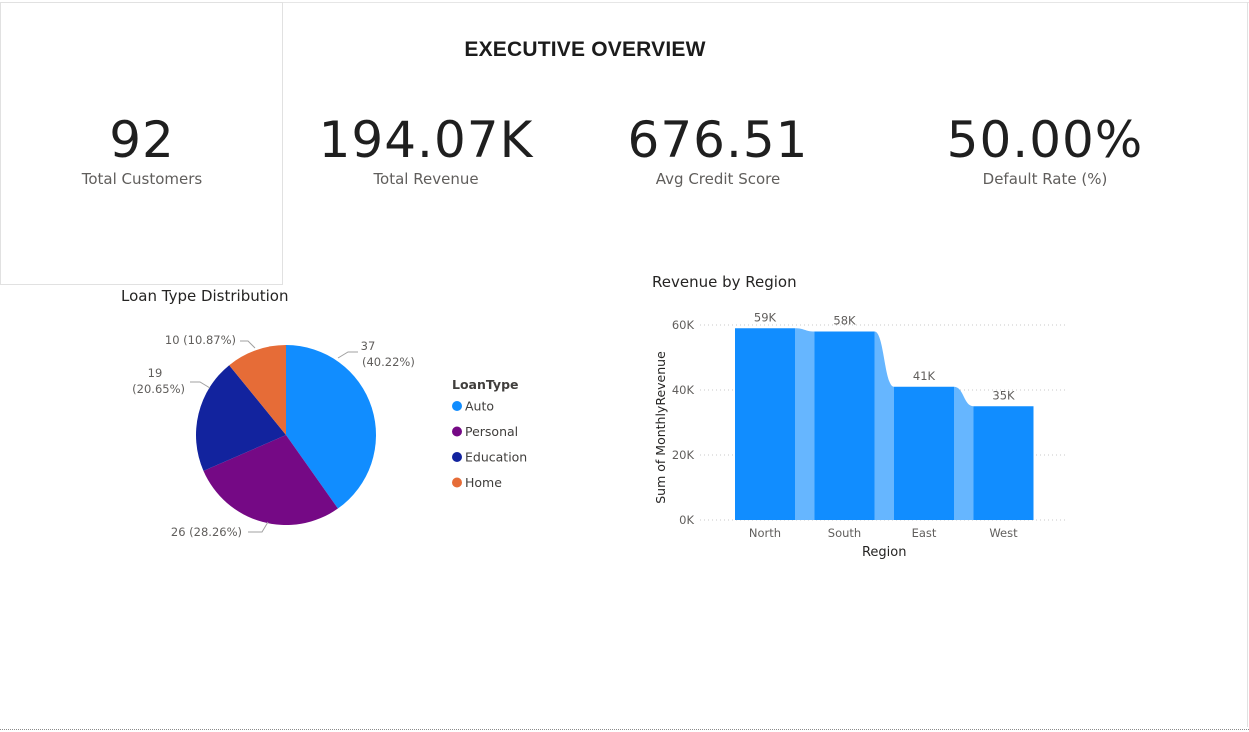 The image size is (1249, 732). I want to click on pie-slice-education, so click(240, 418).